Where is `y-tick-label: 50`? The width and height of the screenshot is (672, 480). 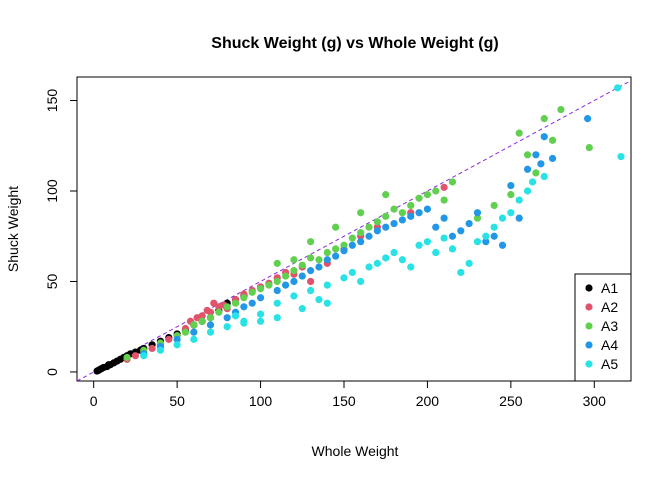
y-tick-label: 50 is located at coordinates (52, 281).